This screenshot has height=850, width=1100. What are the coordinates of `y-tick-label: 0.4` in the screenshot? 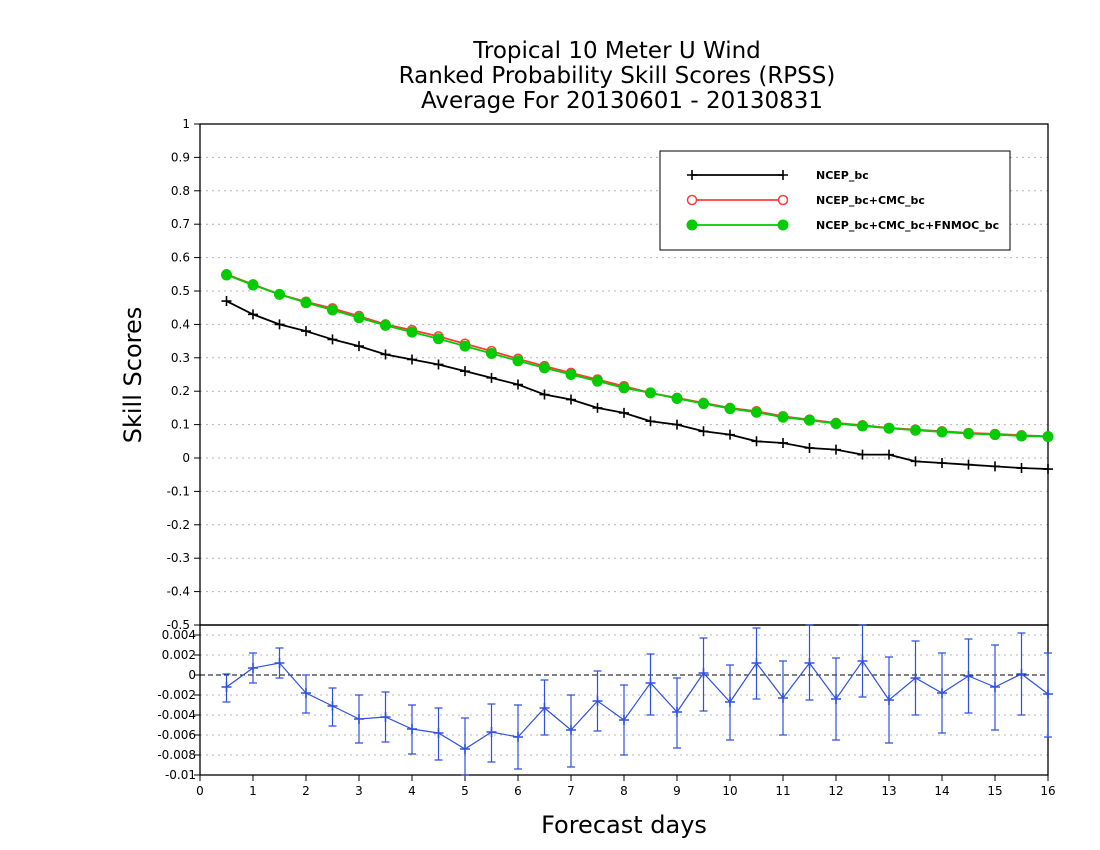 It's located at (180, 324).